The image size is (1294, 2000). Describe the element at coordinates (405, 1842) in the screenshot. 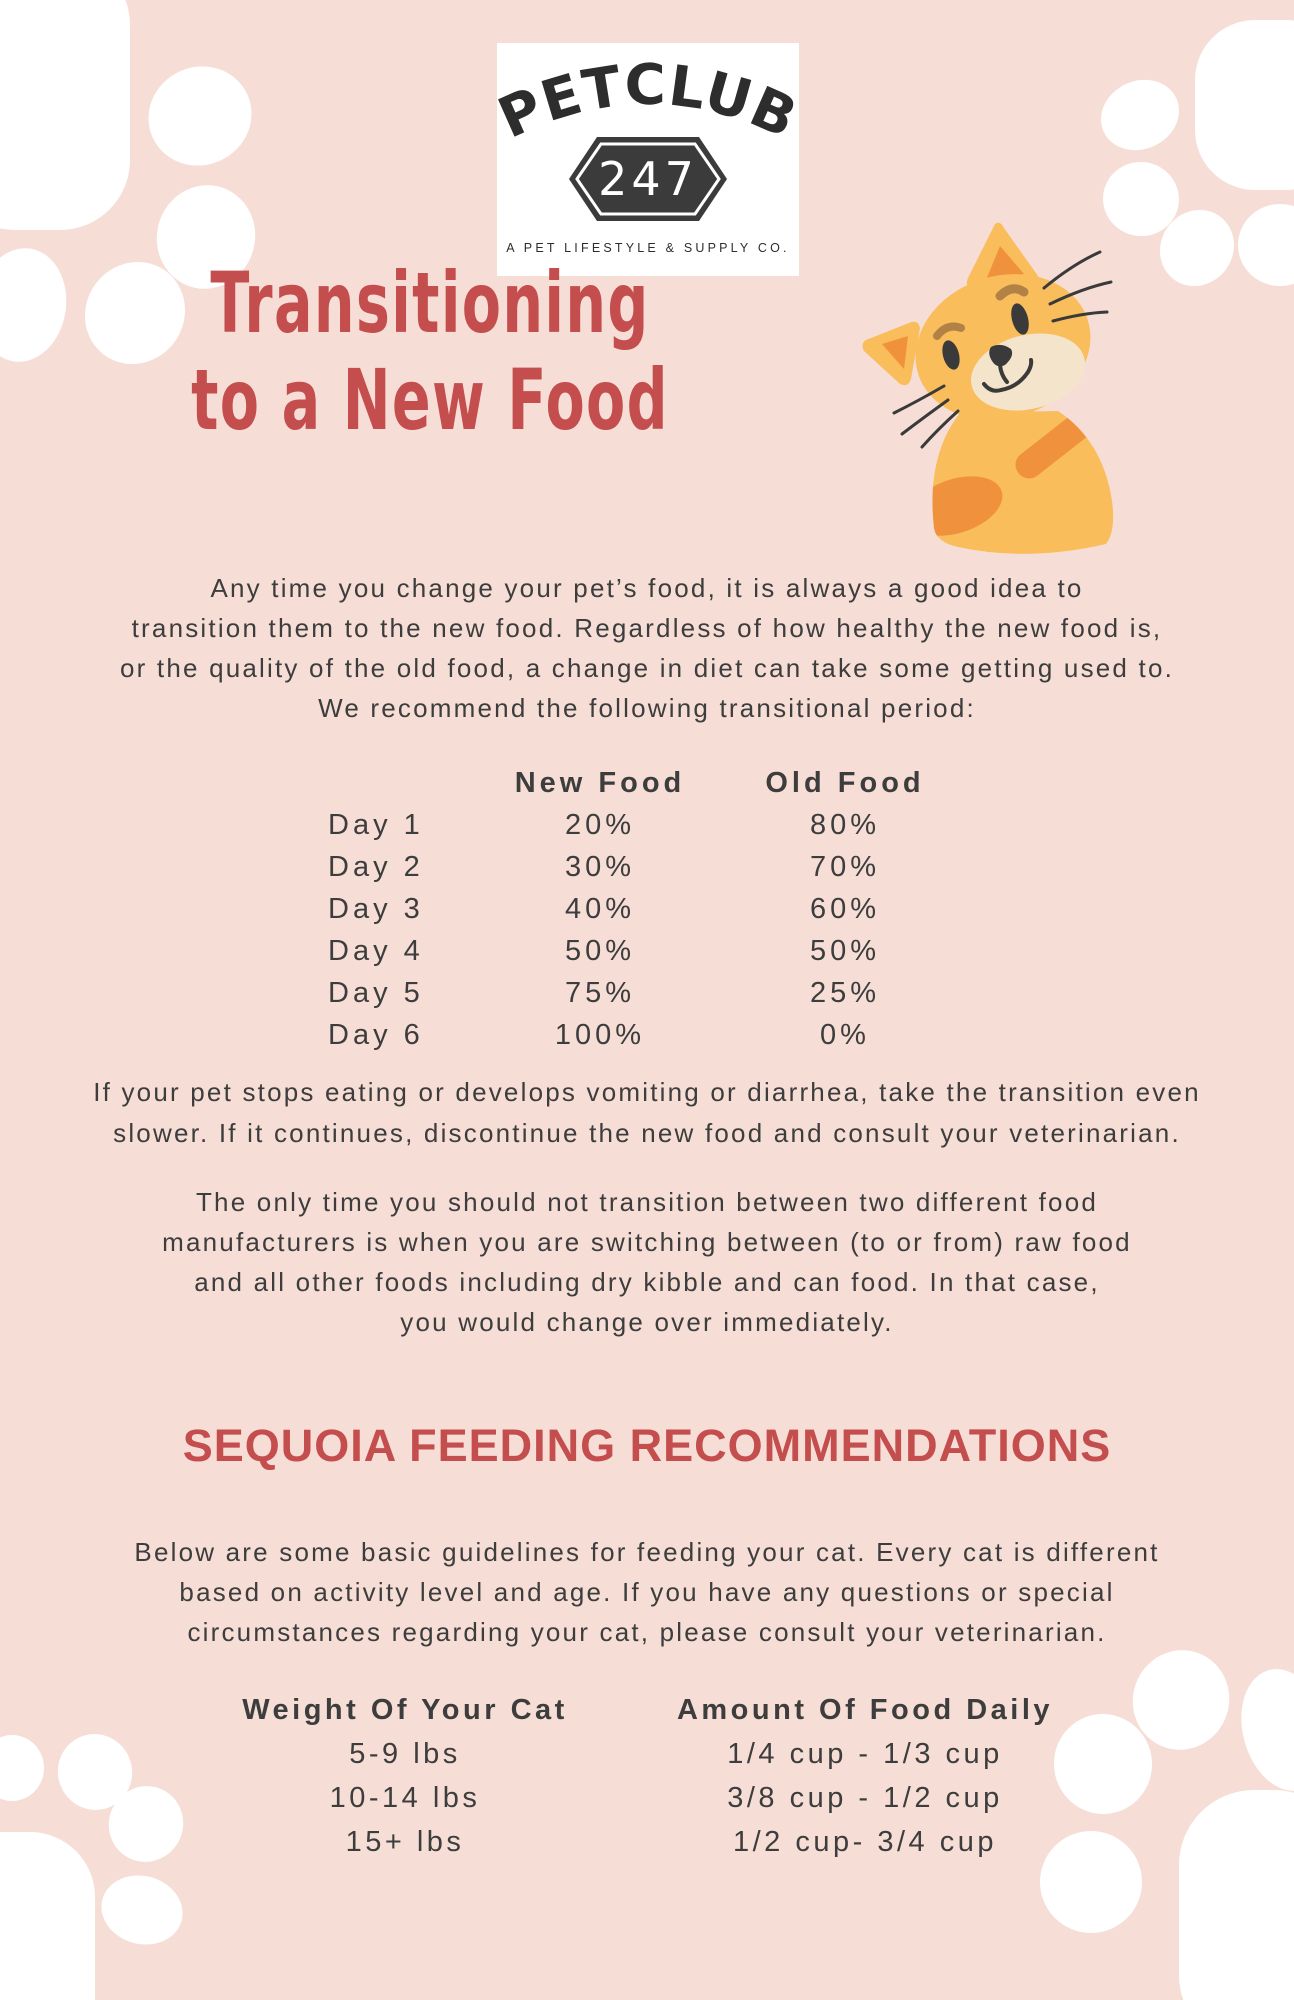

I see `feeding-row-weight: 15+ lbs` at that location.